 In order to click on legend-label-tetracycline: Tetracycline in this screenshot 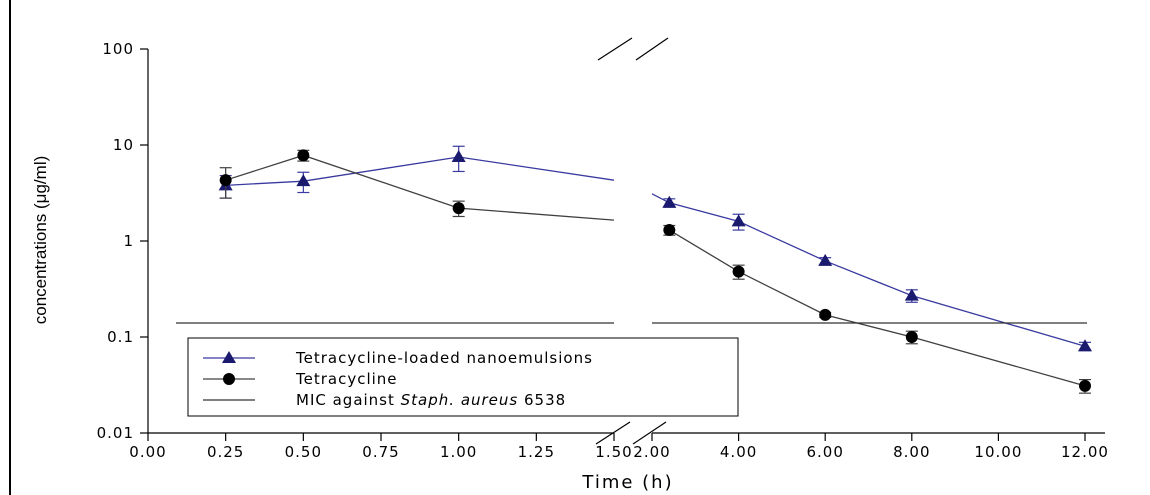, I will do `click(346, 379)`.